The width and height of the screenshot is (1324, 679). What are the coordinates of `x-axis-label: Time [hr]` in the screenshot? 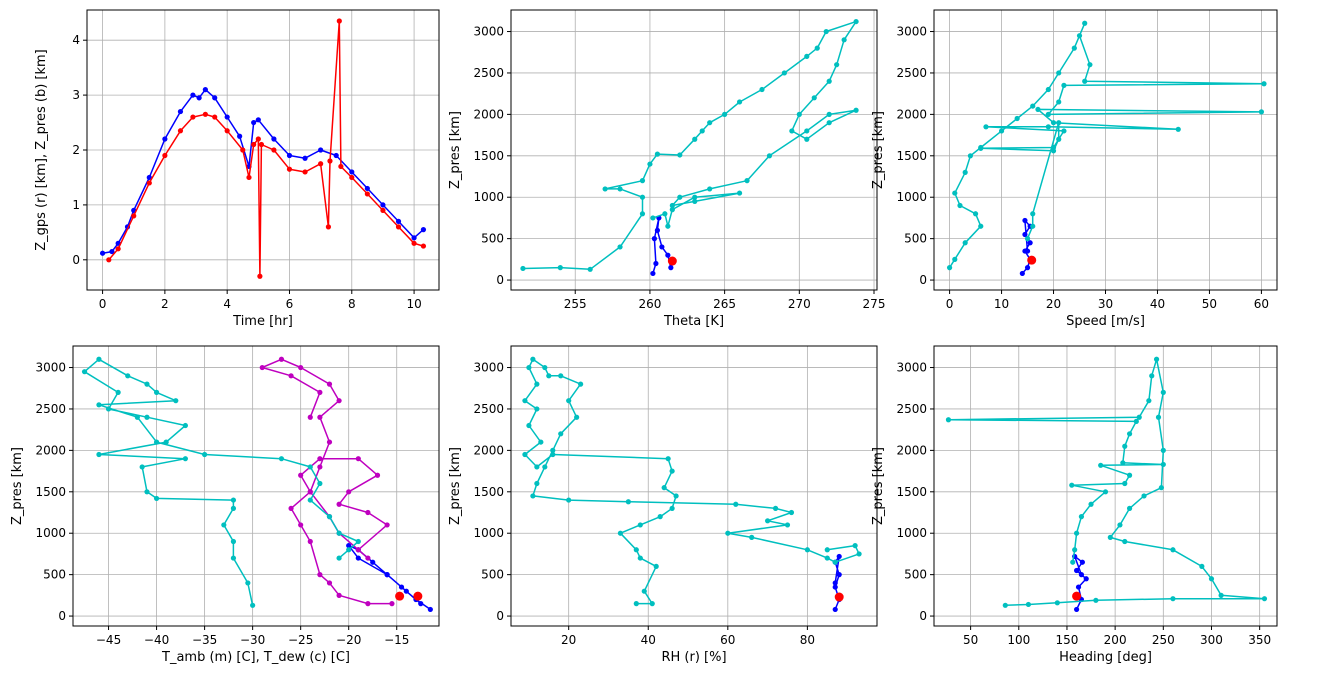 It's located at (262, 321).